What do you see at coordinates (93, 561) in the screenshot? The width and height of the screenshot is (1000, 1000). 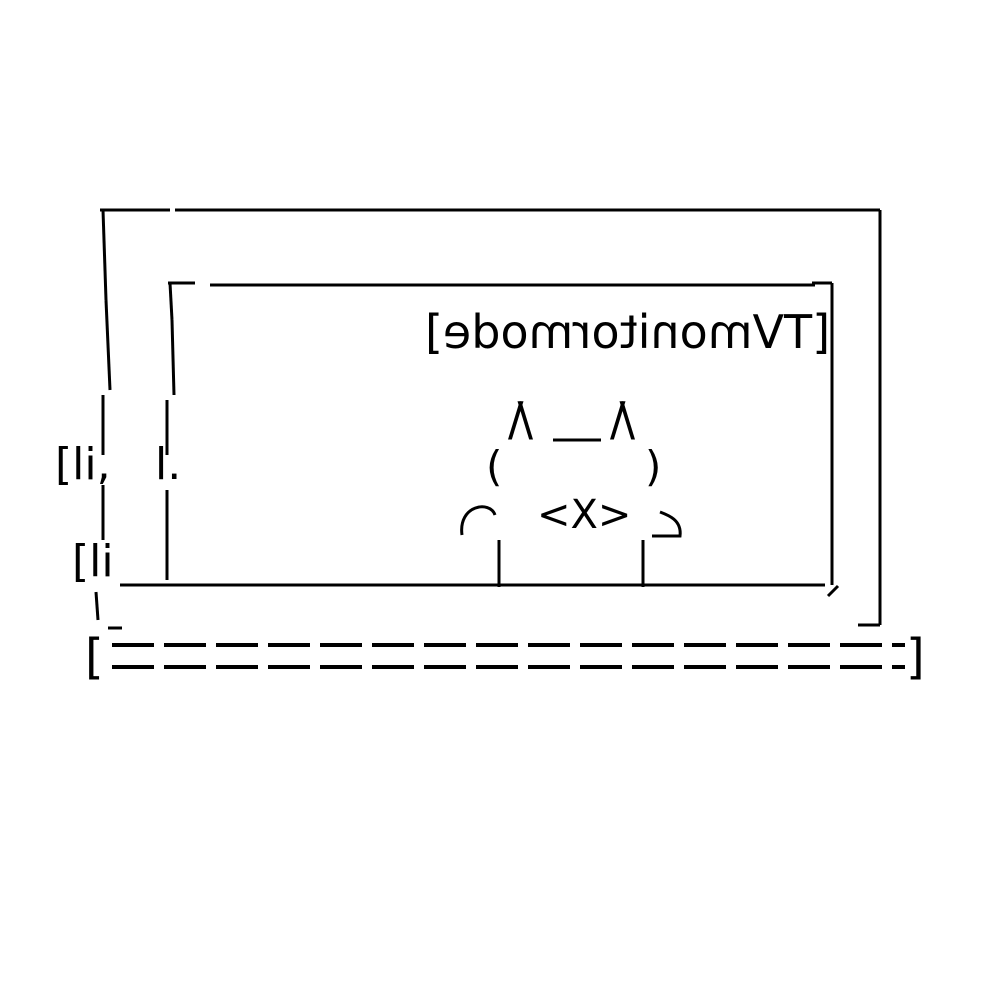 I see `left-bracket-text-2: [li` at bounding box center [93, 561].